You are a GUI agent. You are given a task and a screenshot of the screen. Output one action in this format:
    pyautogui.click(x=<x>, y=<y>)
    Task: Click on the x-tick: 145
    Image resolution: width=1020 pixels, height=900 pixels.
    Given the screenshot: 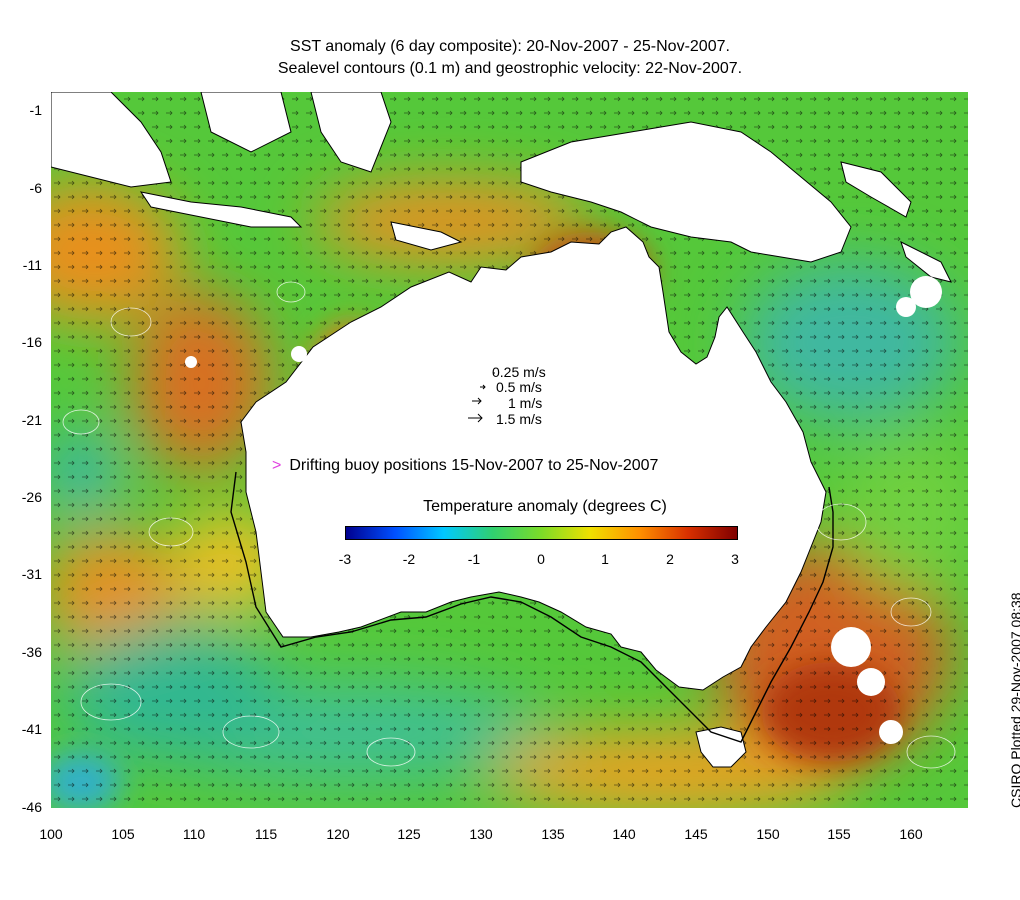 What is the action you would take?
    pyautogui.click(x=696, y=834)
    